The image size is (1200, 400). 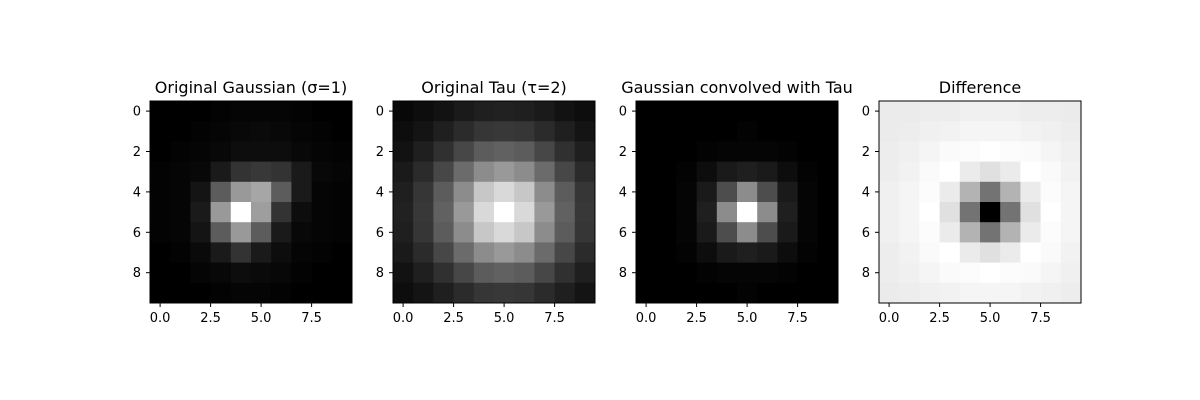 What do you see at coordinates (380, 152) in the screenshot?
I see `y-tick-label: 2` at bounding box center [380, 152].